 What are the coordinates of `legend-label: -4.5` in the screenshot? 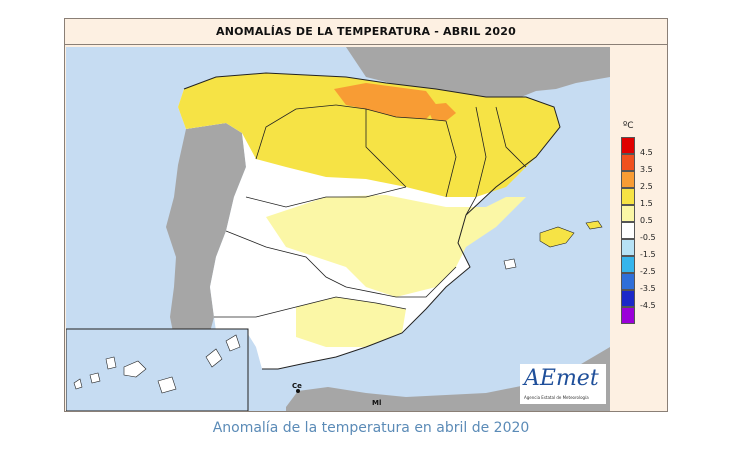 It's located at (648, 305).